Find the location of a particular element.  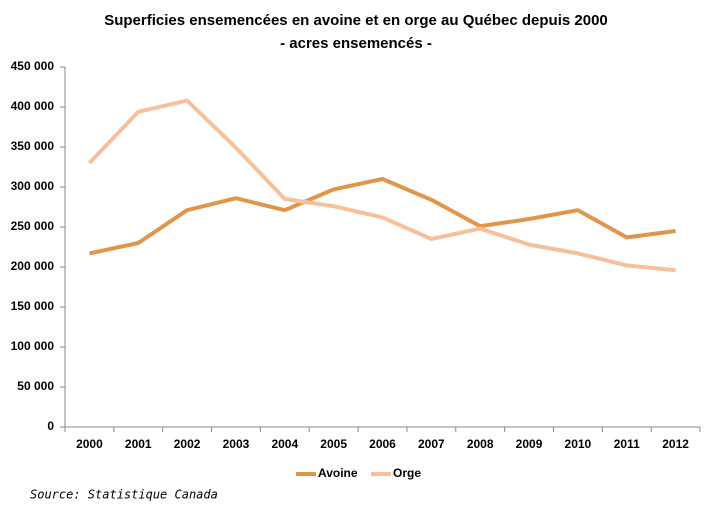

y-tick-label: 450 000 is located at coordinates (33, 66).